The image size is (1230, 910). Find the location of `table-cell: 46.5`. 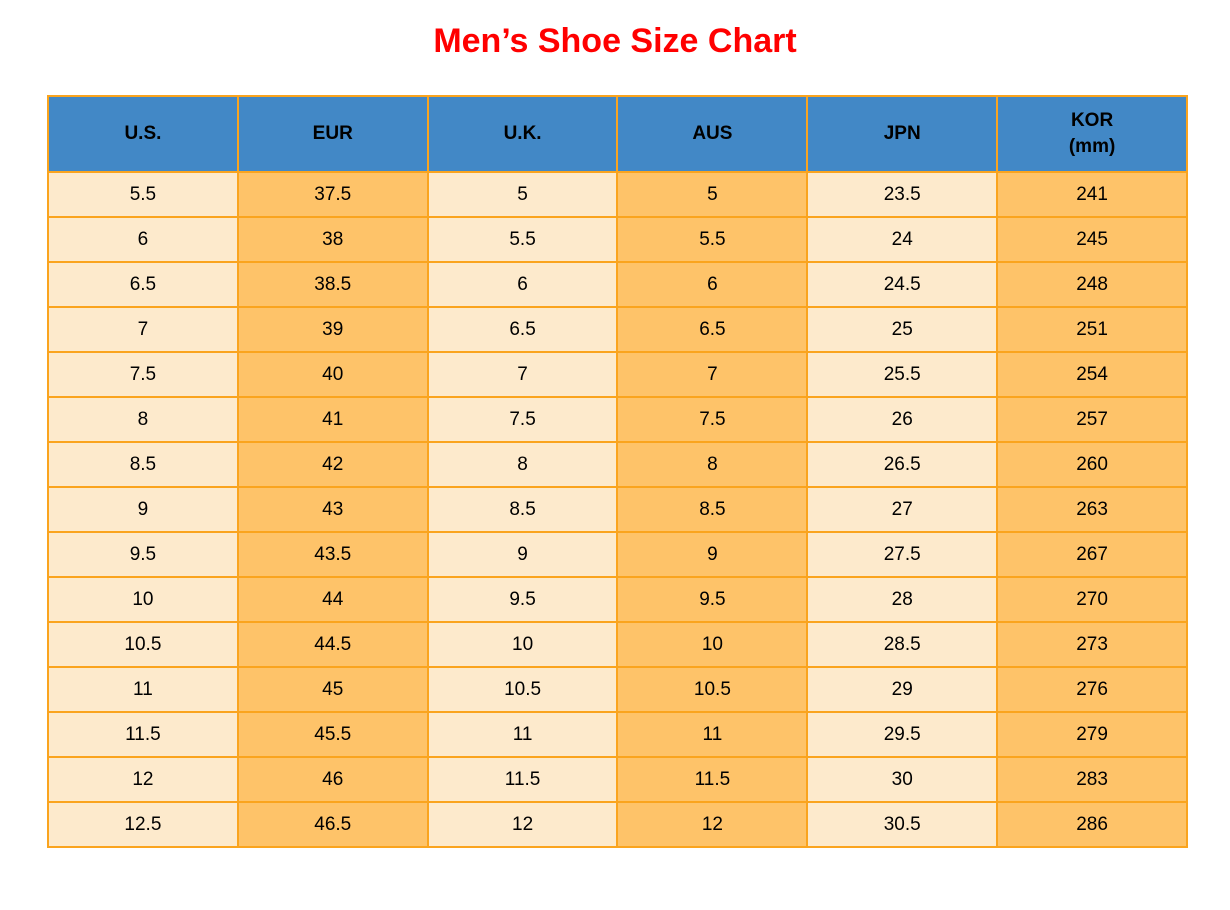

table-cell: 46.5 is located at coordinates (332, 824).